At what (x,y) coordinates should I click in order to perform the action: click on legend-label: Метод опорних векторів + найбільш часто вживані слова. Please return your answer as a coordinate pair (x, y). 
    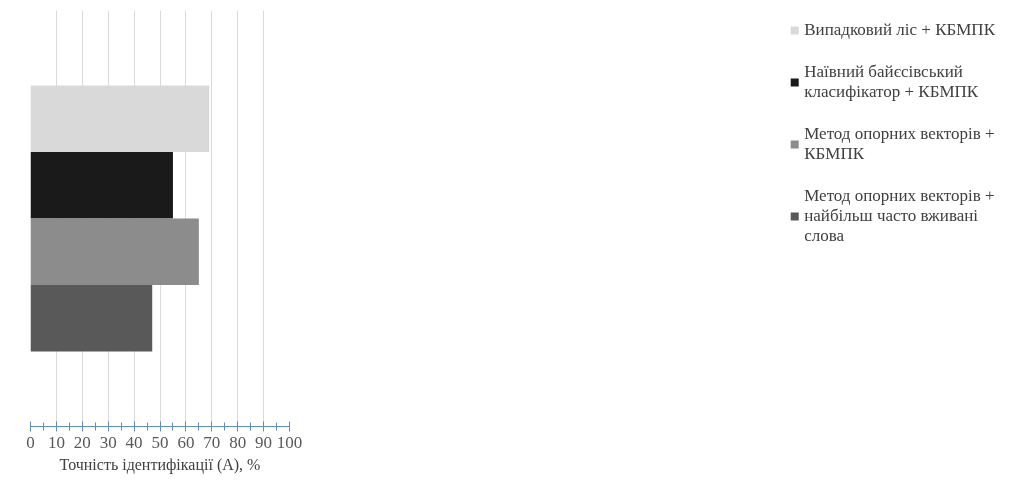
    Looking at the image, I should click on (899, 216).